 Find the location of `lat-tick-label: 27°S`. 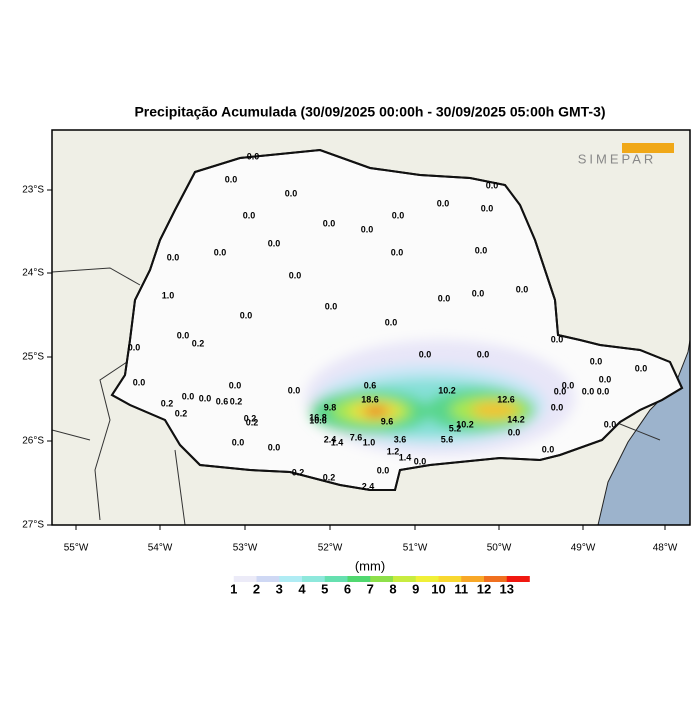

lat-tick-label: 27°S is located at coordinates (33, 525).